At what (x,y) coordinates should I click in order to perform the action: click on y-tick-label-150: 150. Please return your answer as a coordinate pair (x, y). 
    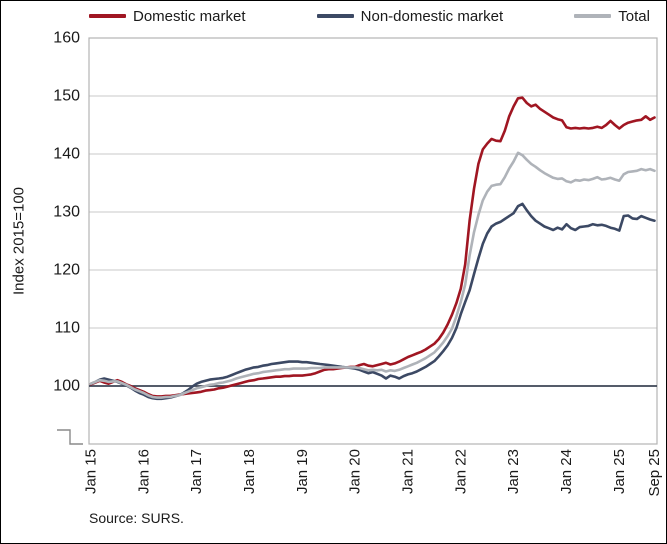
    Looking at the image, I should click on (66, 96).